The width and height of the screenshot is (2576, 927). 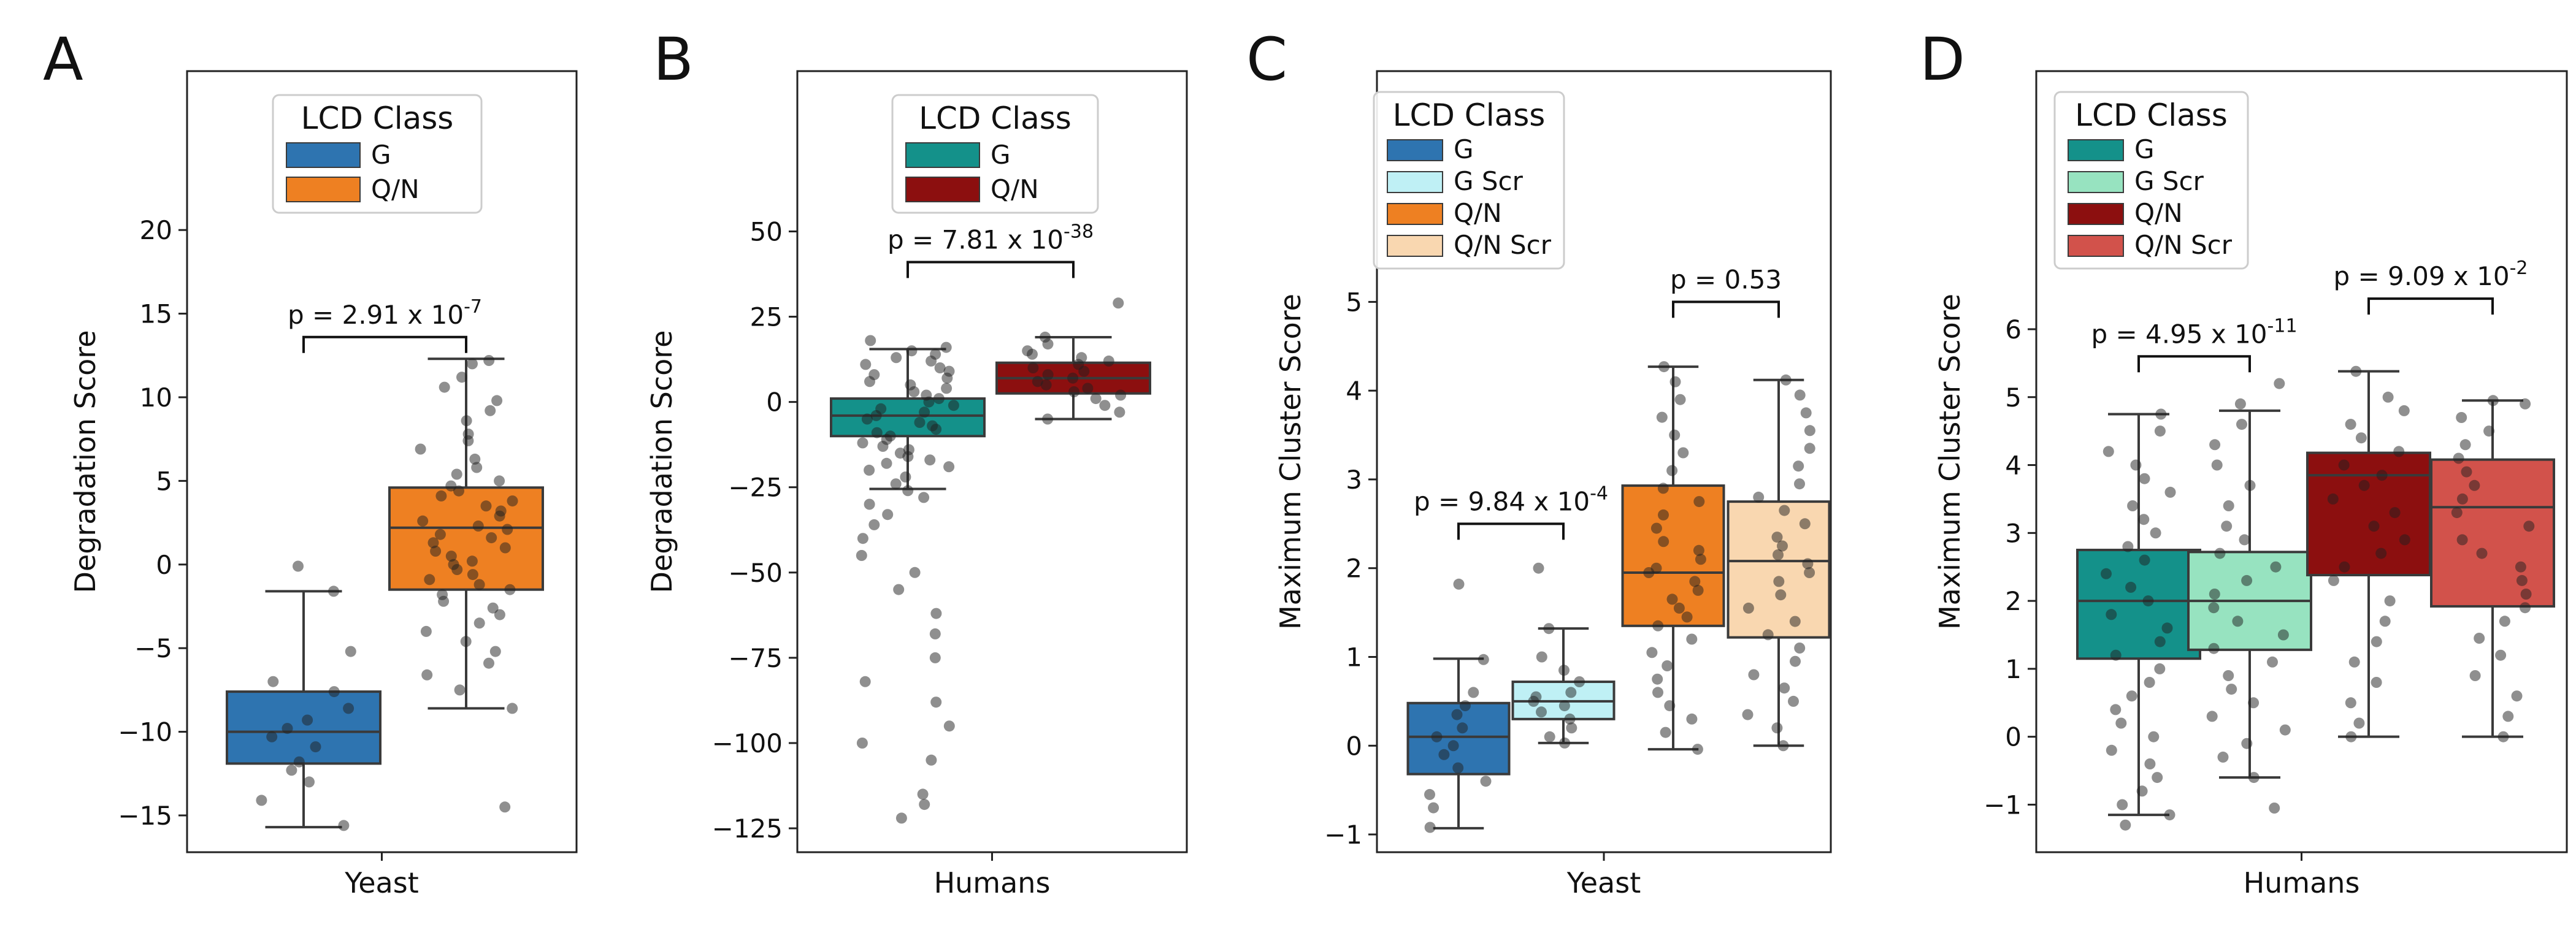 What do you see at coordinates (1489, 181) in the screenshot?
I see `legend-label: G Scr` at bounding box center [1489, 181].